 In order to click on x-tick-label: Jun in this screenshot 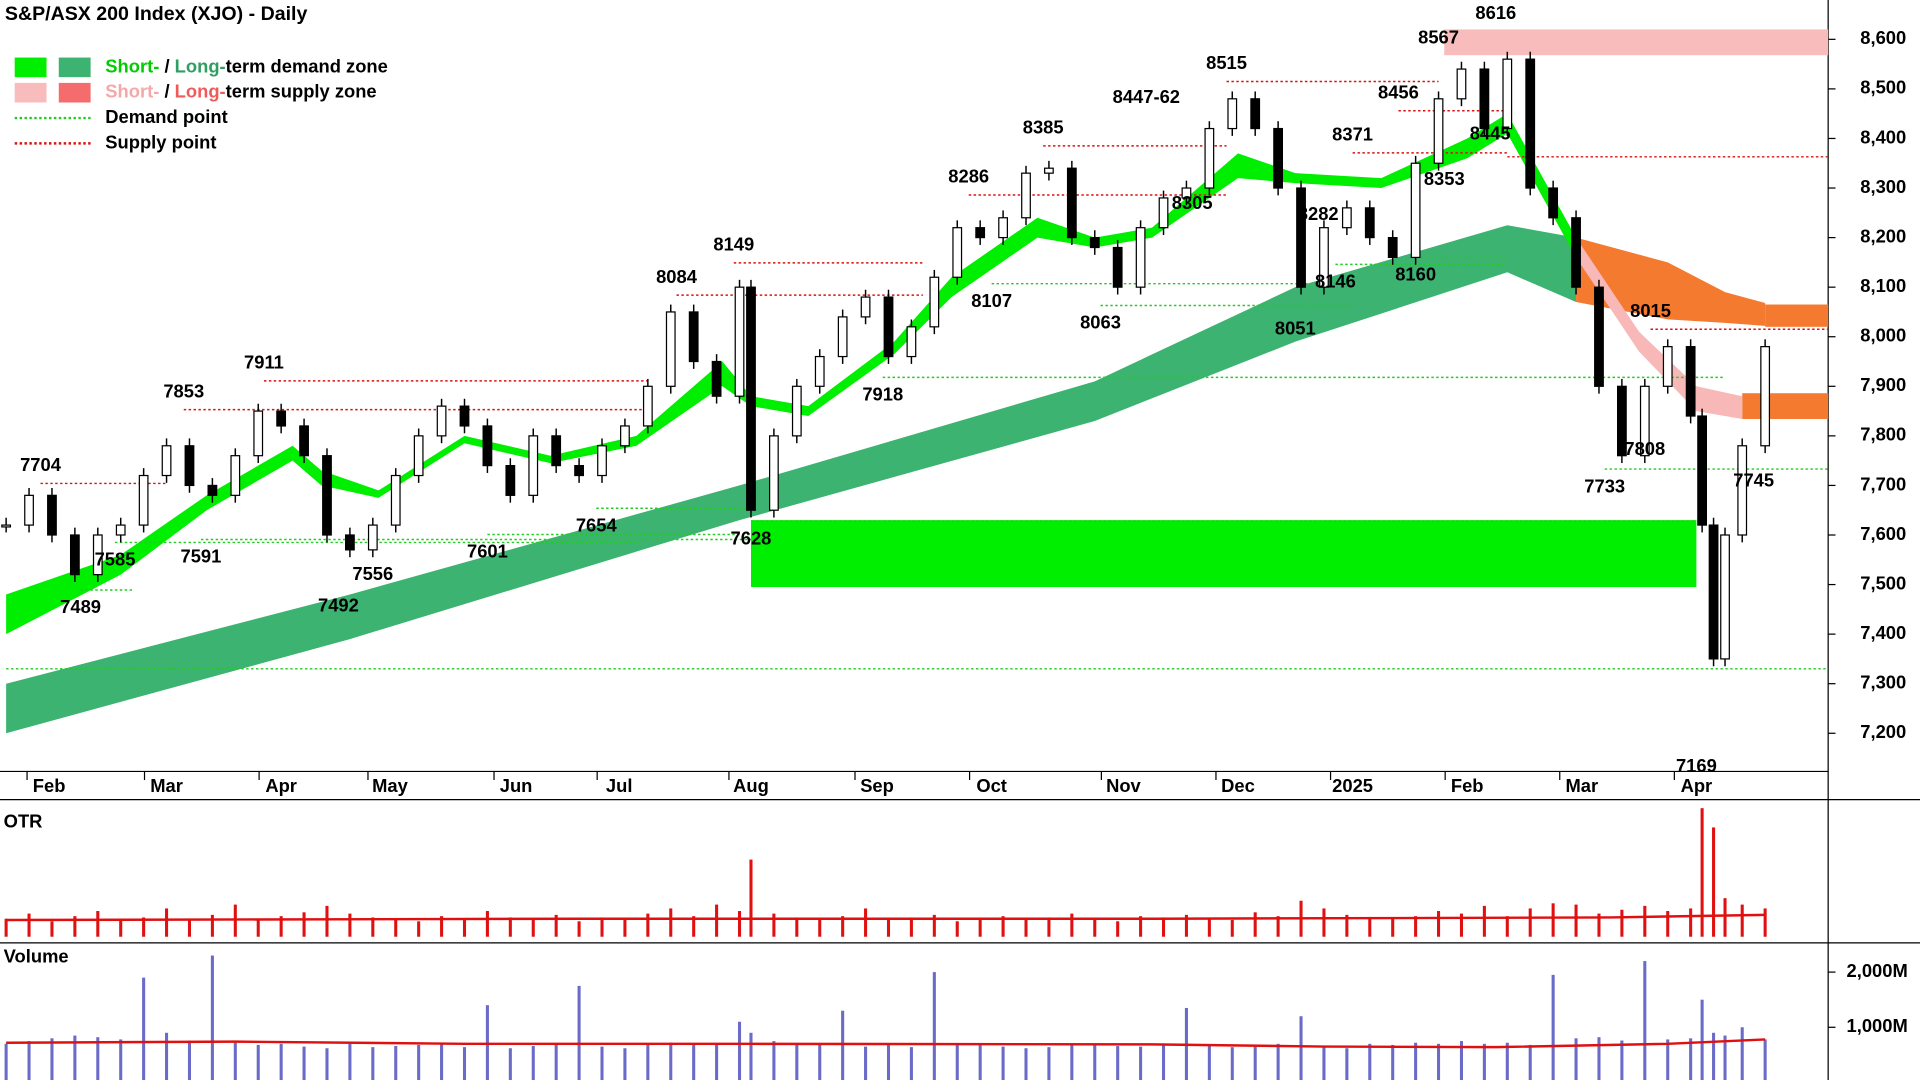, I will do `click(516, 785)`.